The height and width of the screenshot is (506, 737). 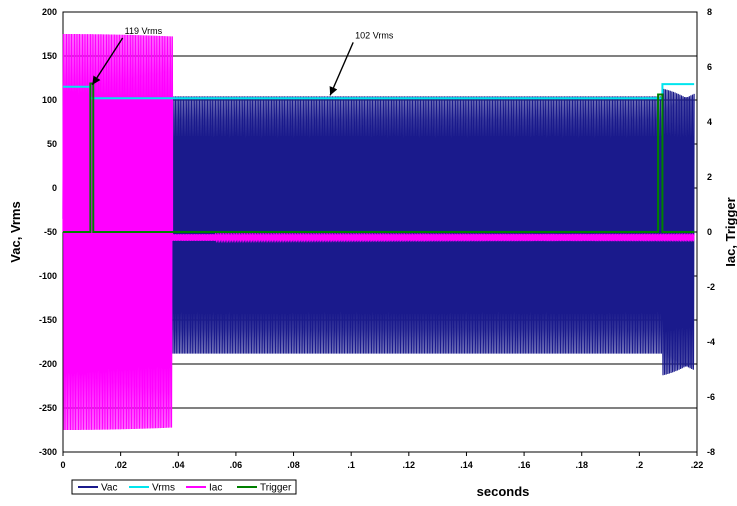 What do you see at coordinates (374, 35) in the screenshot?
I see `annotation-label: 102 Vrms` at bounding box center [374, 35].